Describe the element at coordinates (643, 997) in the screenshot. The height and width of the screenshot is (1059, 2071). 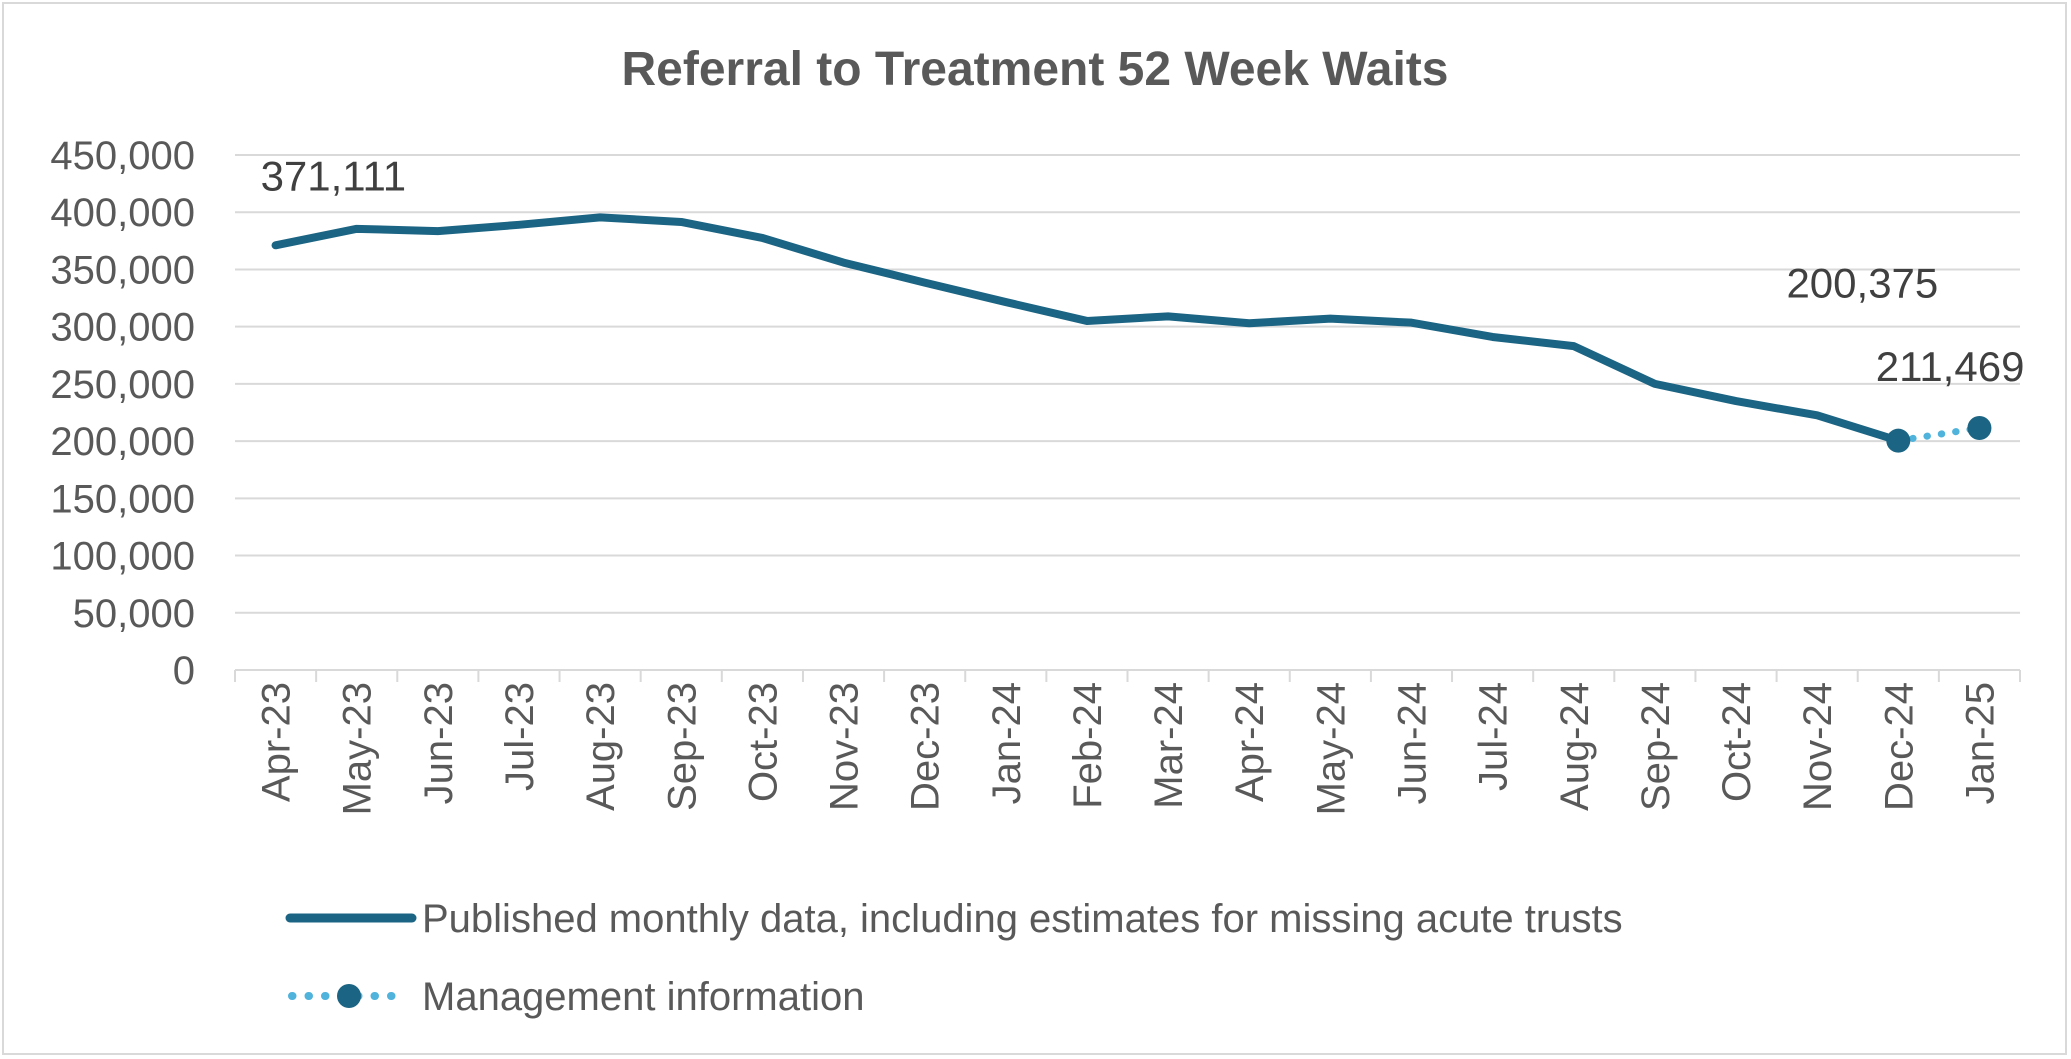
I see `legend-entry-management: Management information` at that location.